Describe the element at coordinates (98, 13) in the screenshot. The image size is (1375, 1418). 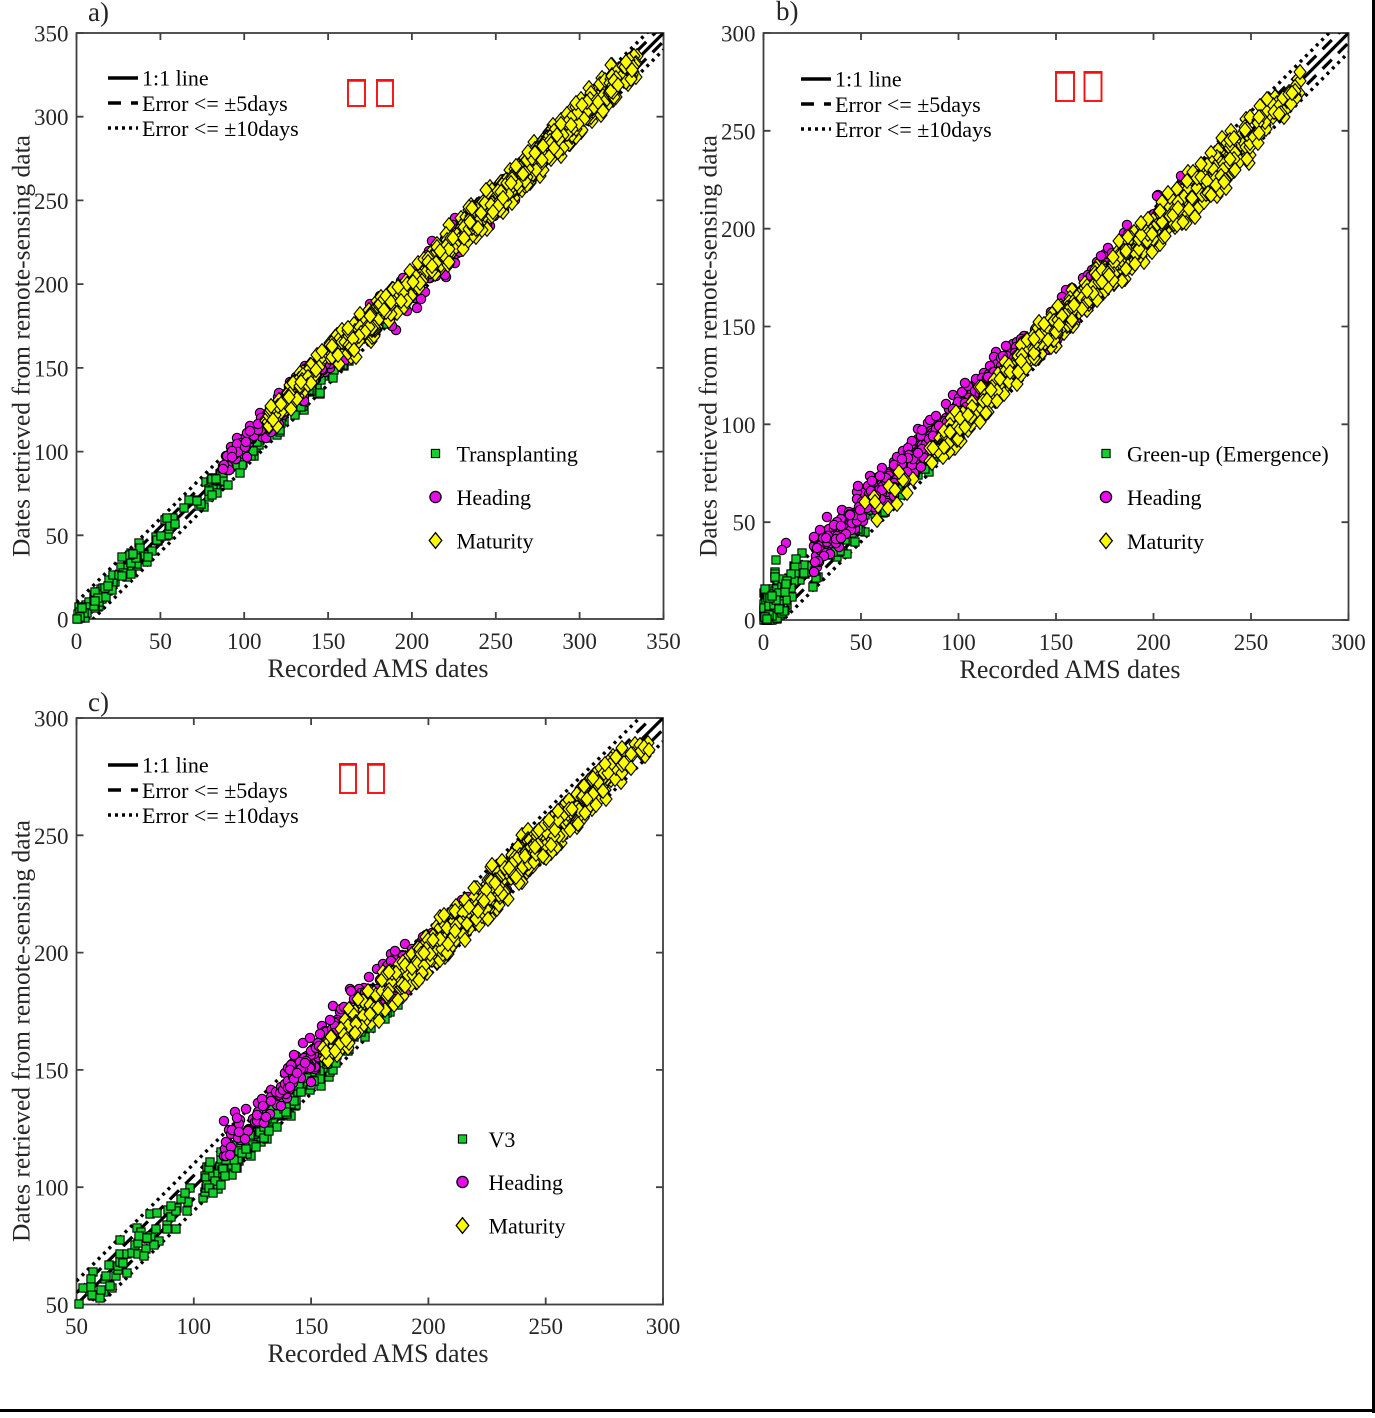
I see `svg-text: a)` at that location.